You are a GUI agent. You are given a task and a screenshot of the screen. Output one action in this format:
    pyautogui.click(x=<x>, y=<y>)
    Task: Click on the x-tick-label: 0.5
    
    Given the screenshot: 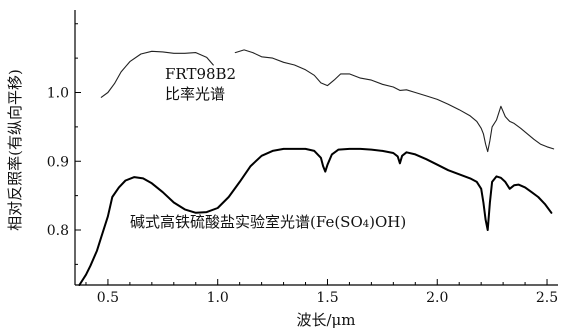 What is the action you would take?
    pyautogui.click(x=108, y=298)
    